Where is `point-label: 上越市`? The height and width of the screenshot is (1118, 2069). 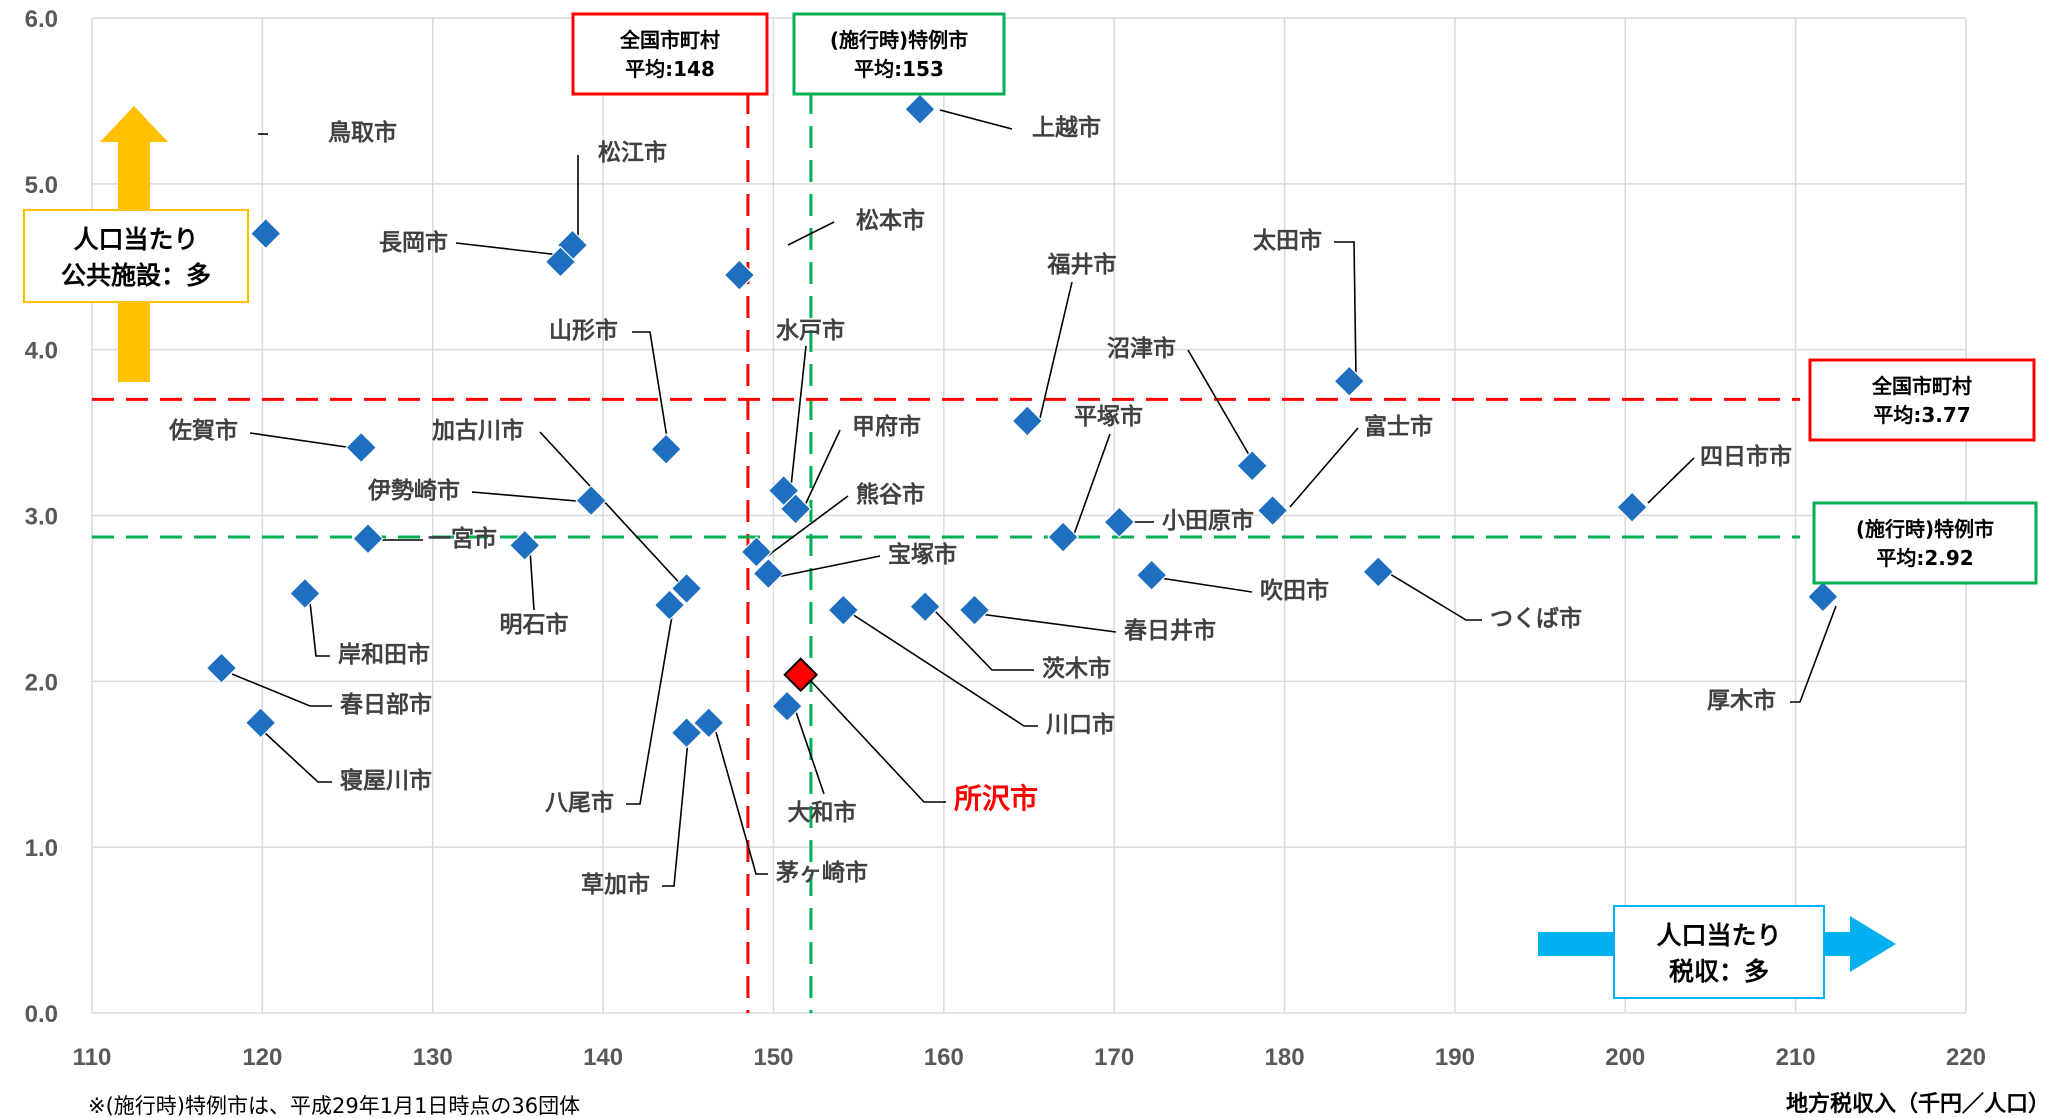
point-label: 上越市 is located at coordinates (1066, 127).